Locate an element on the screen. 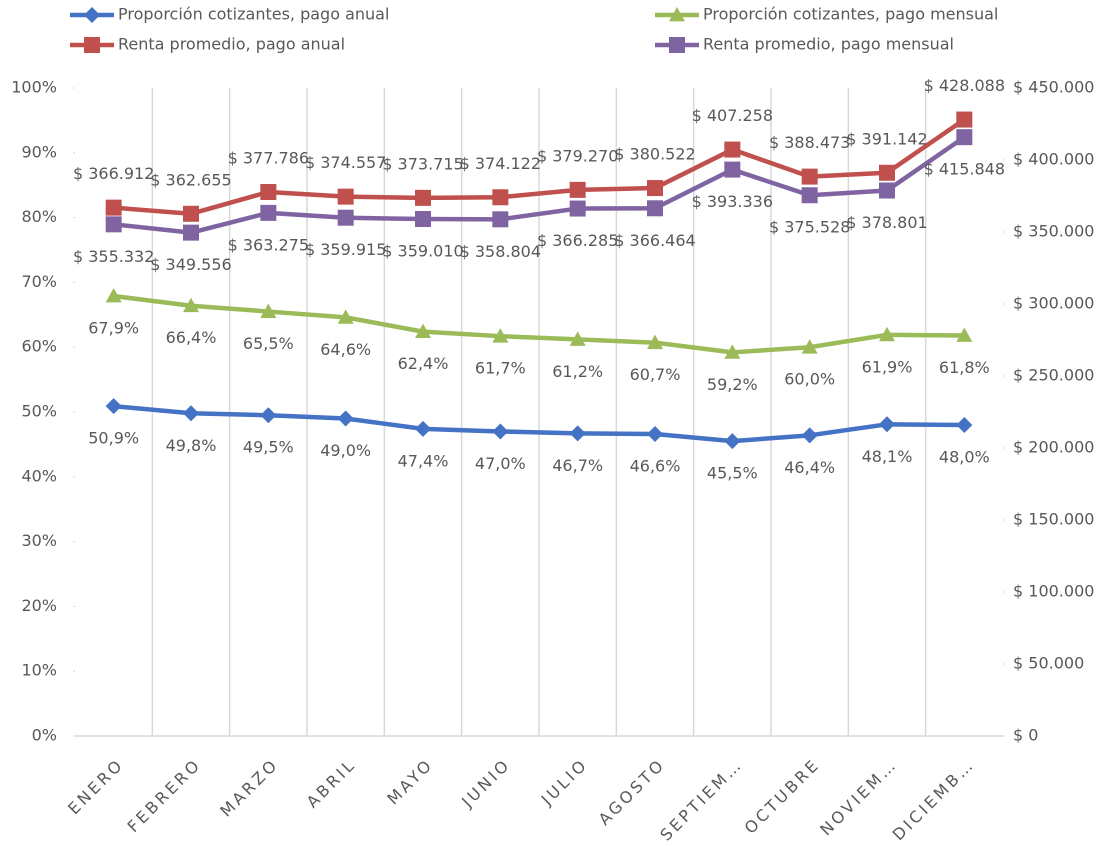  data-label: 67,9% is located at coordinates (113, 328).